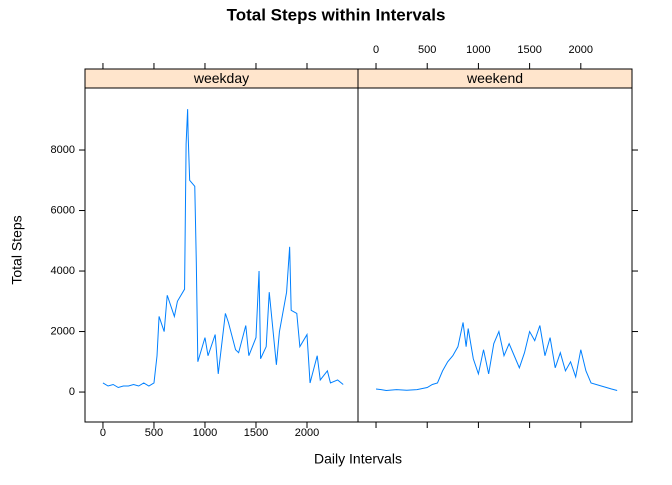  Describe the element at coordinates (496, 357) in the screenshot. I see `line` at that location.